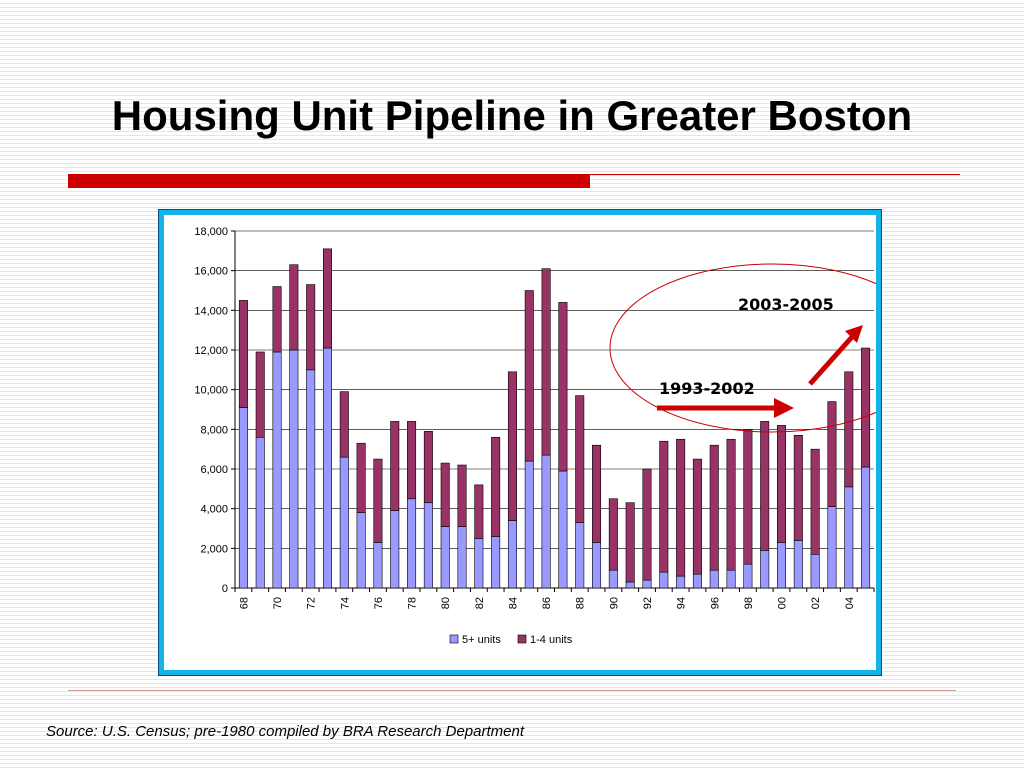  What do you see at coordinates (312, 603) in the screenshot?
I see `x-tick-label: 72` at bounding box center [312, 603].